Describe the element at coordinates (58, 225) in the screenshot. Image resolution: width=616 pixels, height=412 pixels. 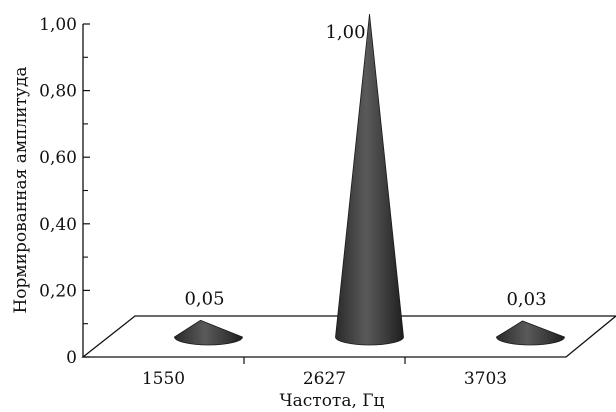
I see `y-tick-label: 0,40` at that location.